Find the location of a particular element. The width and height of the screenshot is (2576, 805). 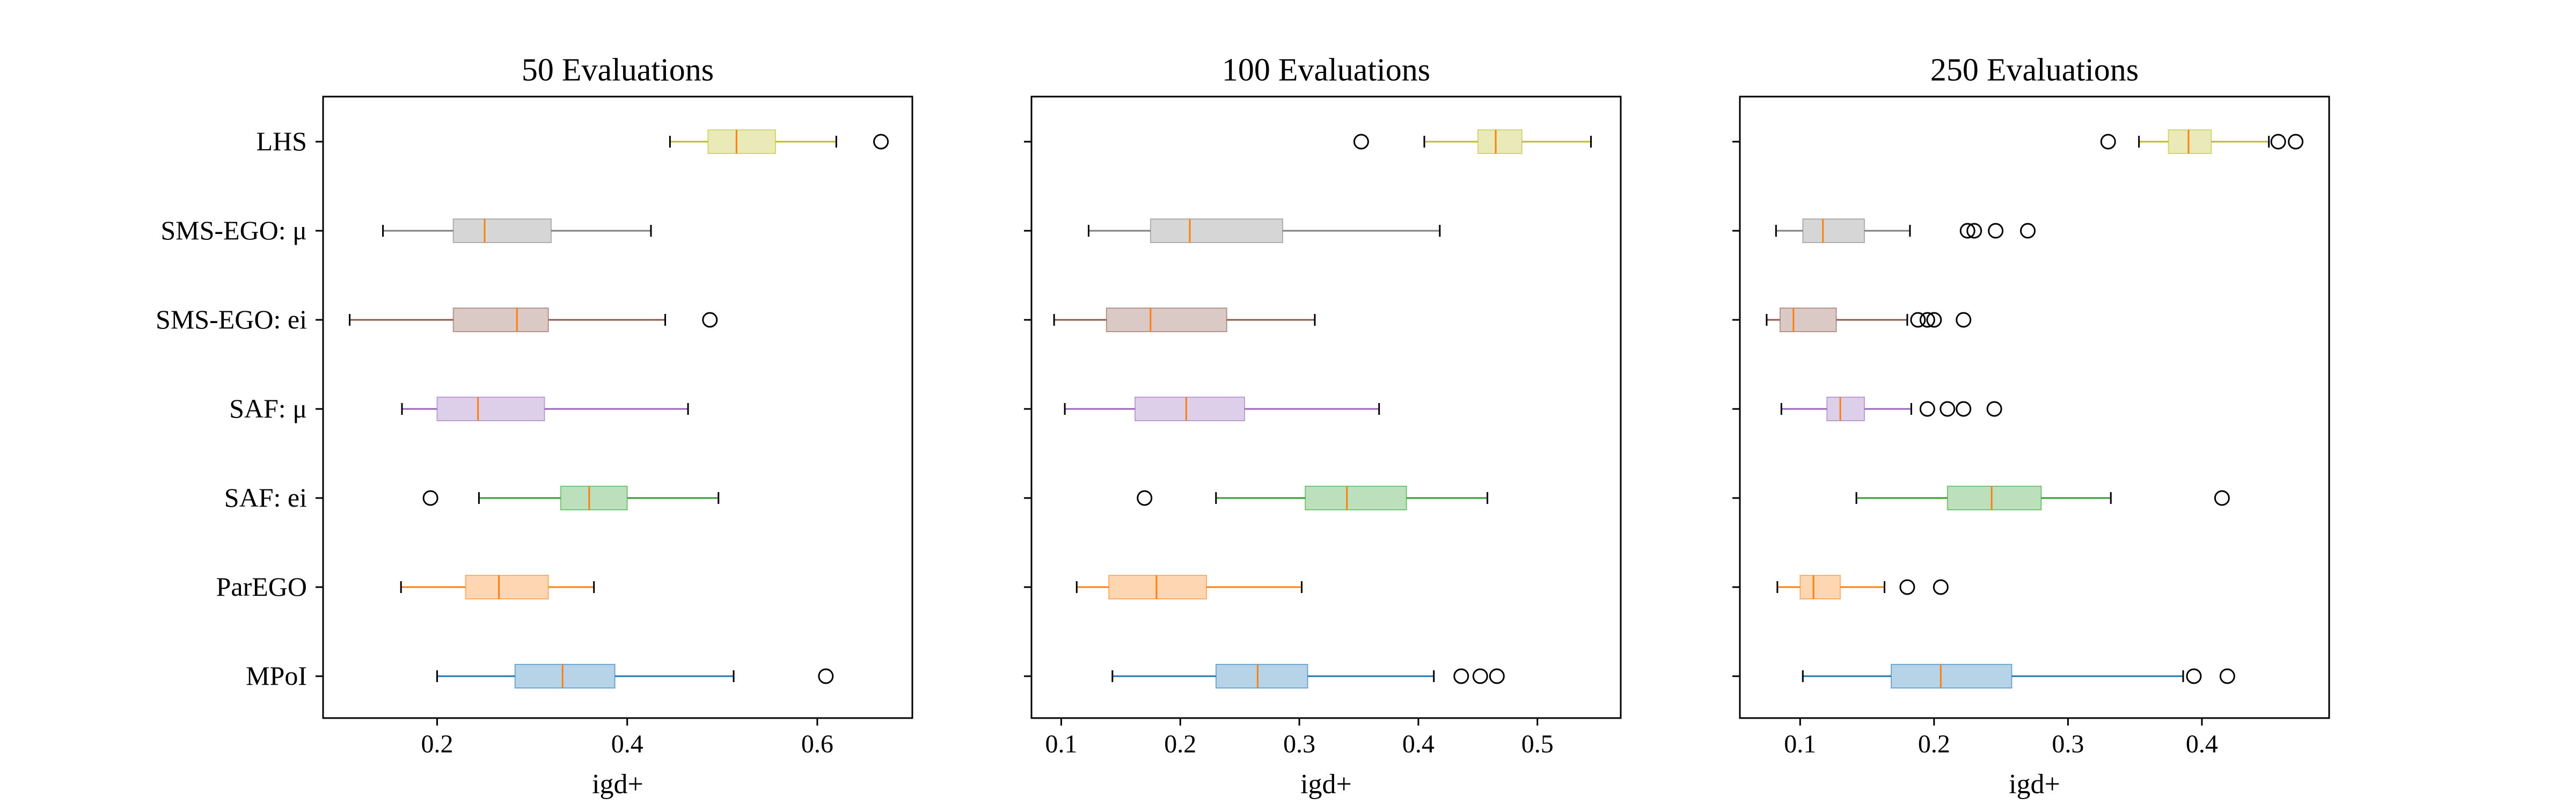

panel-1-xtick-label: 0.4 is located at coordinates (627, 744).